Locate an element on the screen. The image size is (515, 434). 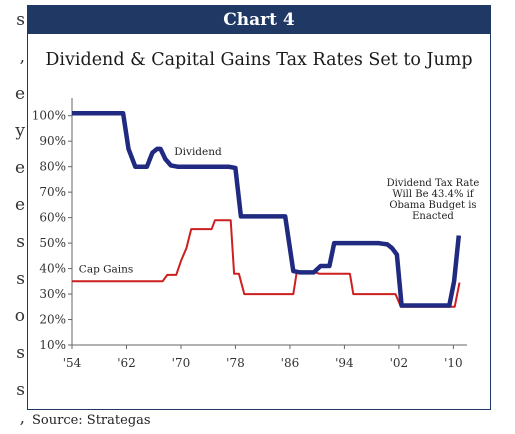
y-tick-label: 80% is located at coordinates (52, 167).